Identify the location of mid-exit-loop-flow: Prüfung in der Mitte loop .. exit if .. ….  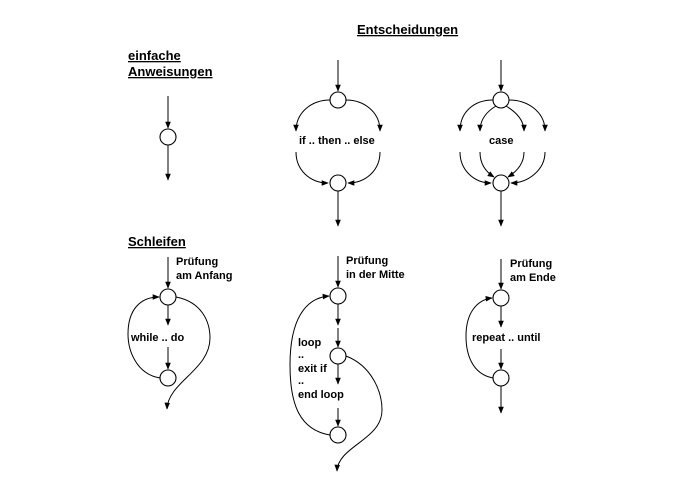
(347, 363).